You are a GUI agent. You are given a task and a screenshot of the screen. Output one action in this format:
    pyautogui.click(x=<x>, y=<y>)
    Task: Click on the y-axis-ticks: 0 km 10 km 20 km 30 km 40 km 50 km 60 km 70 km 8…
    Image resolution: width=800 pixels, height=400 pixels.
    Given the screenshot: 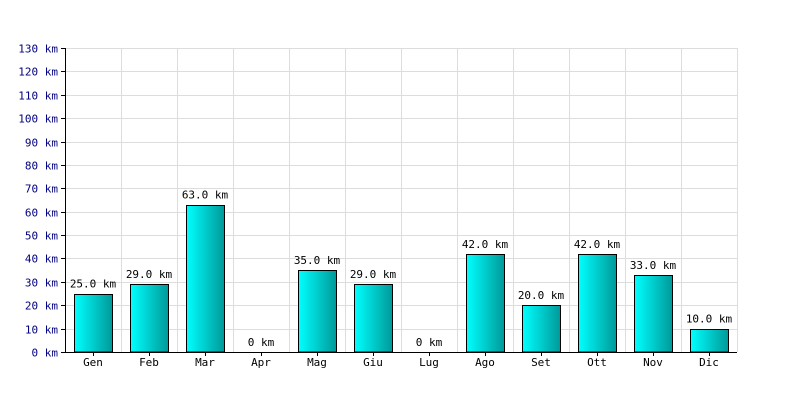 What is the action you would take?
    pyautogui.click(x=38, y=201)
    